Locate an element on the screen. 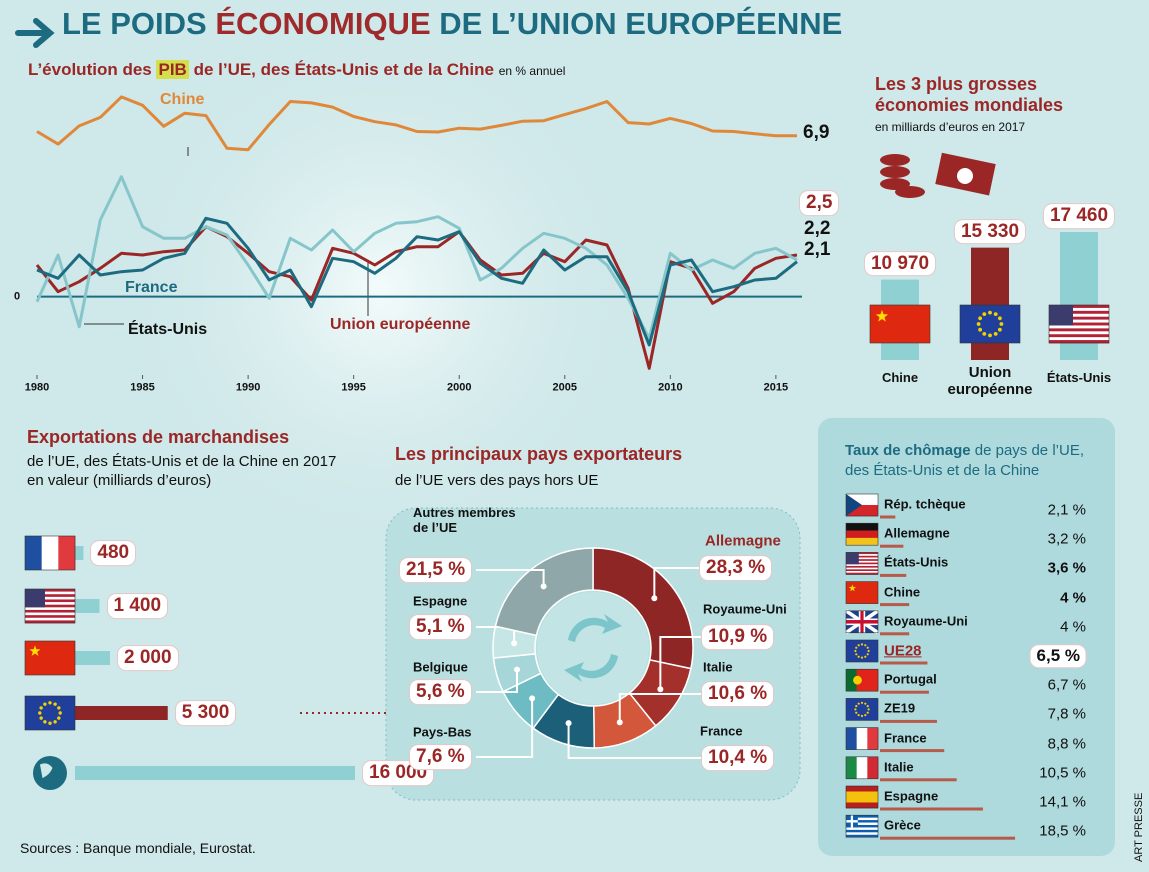 The width and height of the screenshot is (1149, 872). x-tick-label: 1995 is located at coordinates (353, 387).